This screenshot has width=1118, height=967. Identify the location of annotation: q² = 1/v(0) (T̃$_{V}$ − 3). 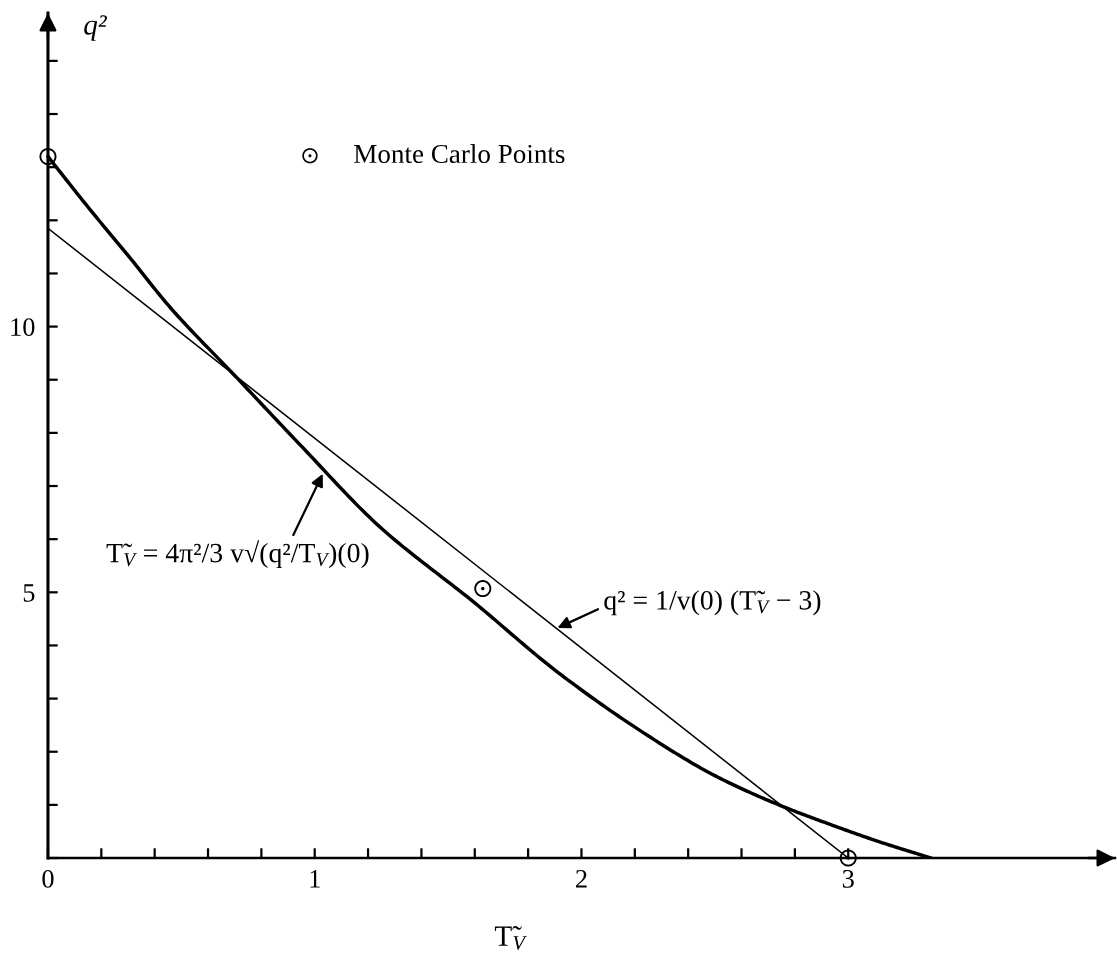
(712, 603).